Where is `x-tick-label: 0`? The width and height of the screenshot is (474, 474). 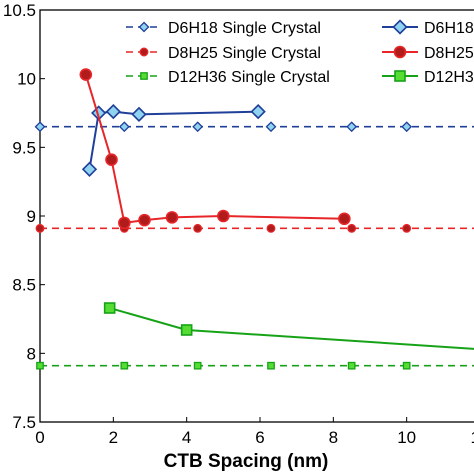
x-tick-label: 0 is located at coordinates (39, 437).